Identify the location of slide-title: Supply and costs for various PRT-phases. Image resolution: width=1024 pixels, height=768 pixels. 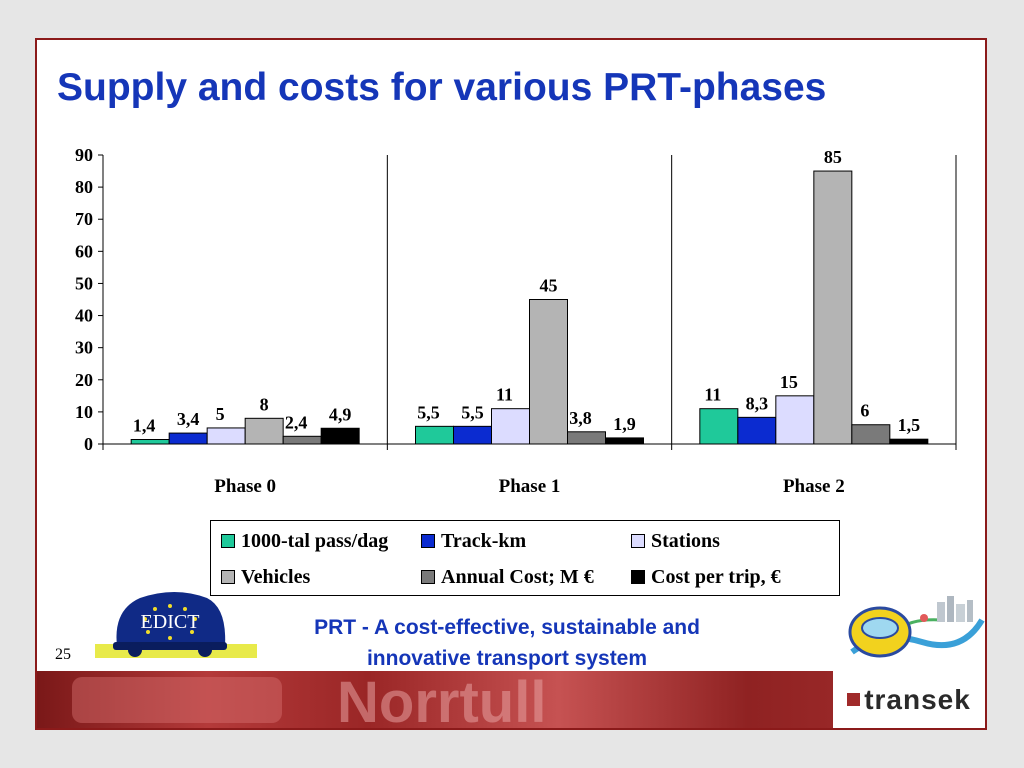
(442, 87).